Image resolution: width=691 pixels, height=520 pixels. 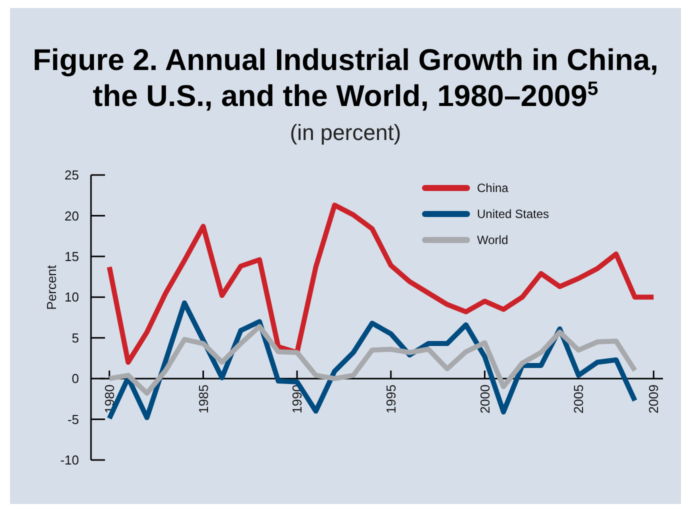 What do you see at coordinates (390, 399) in the screenshot?
I see `x-tick-label: 1995` at bounding box center [390, 399].